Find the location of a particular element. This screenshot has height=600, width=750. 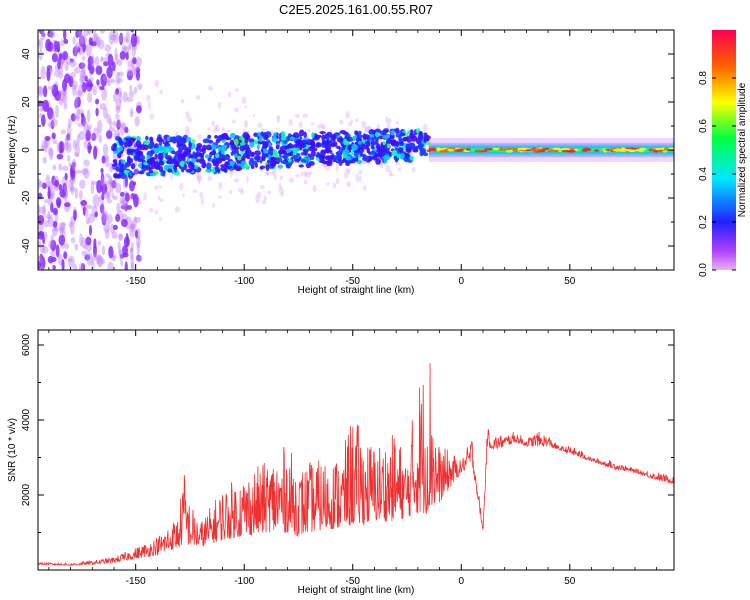

bottom-y-tick-label: 4000 is located at coordinates (26, 419).